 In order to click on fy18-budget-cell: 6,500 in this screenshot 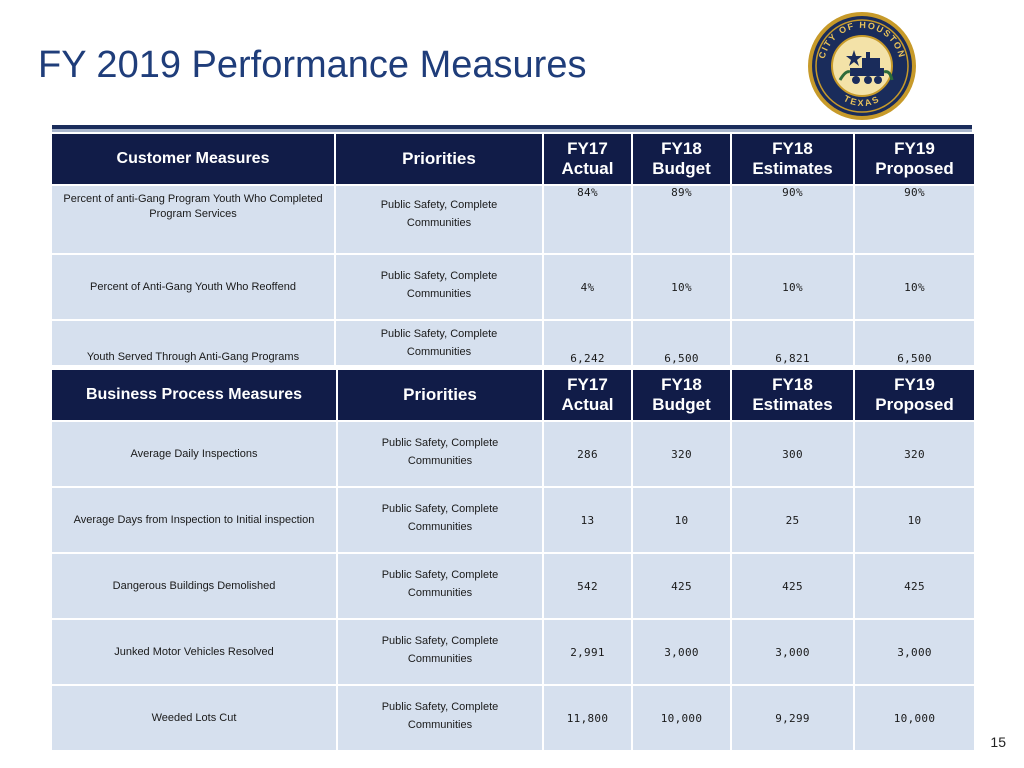, I will do `click(682, 344)`.